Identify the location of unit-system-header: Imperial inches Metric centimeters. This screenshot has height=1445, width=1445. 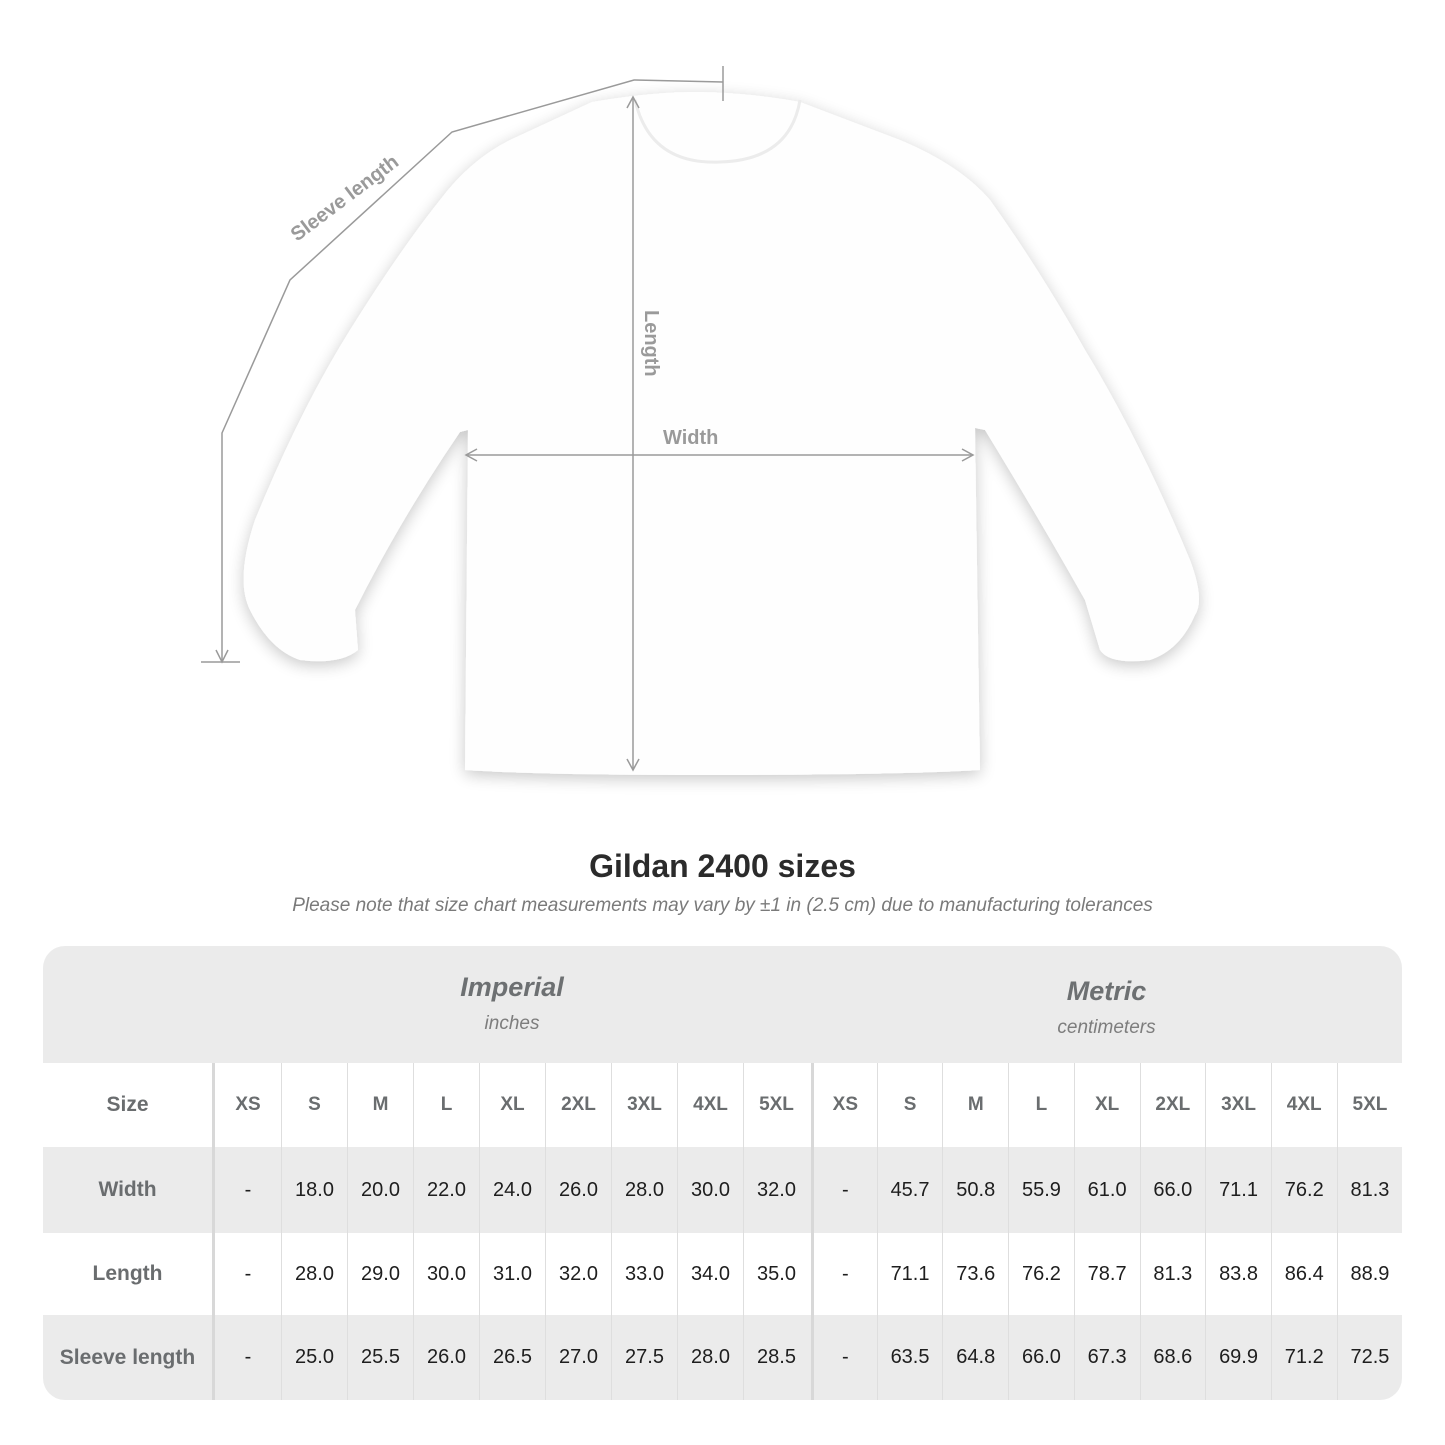
(722, 1004).